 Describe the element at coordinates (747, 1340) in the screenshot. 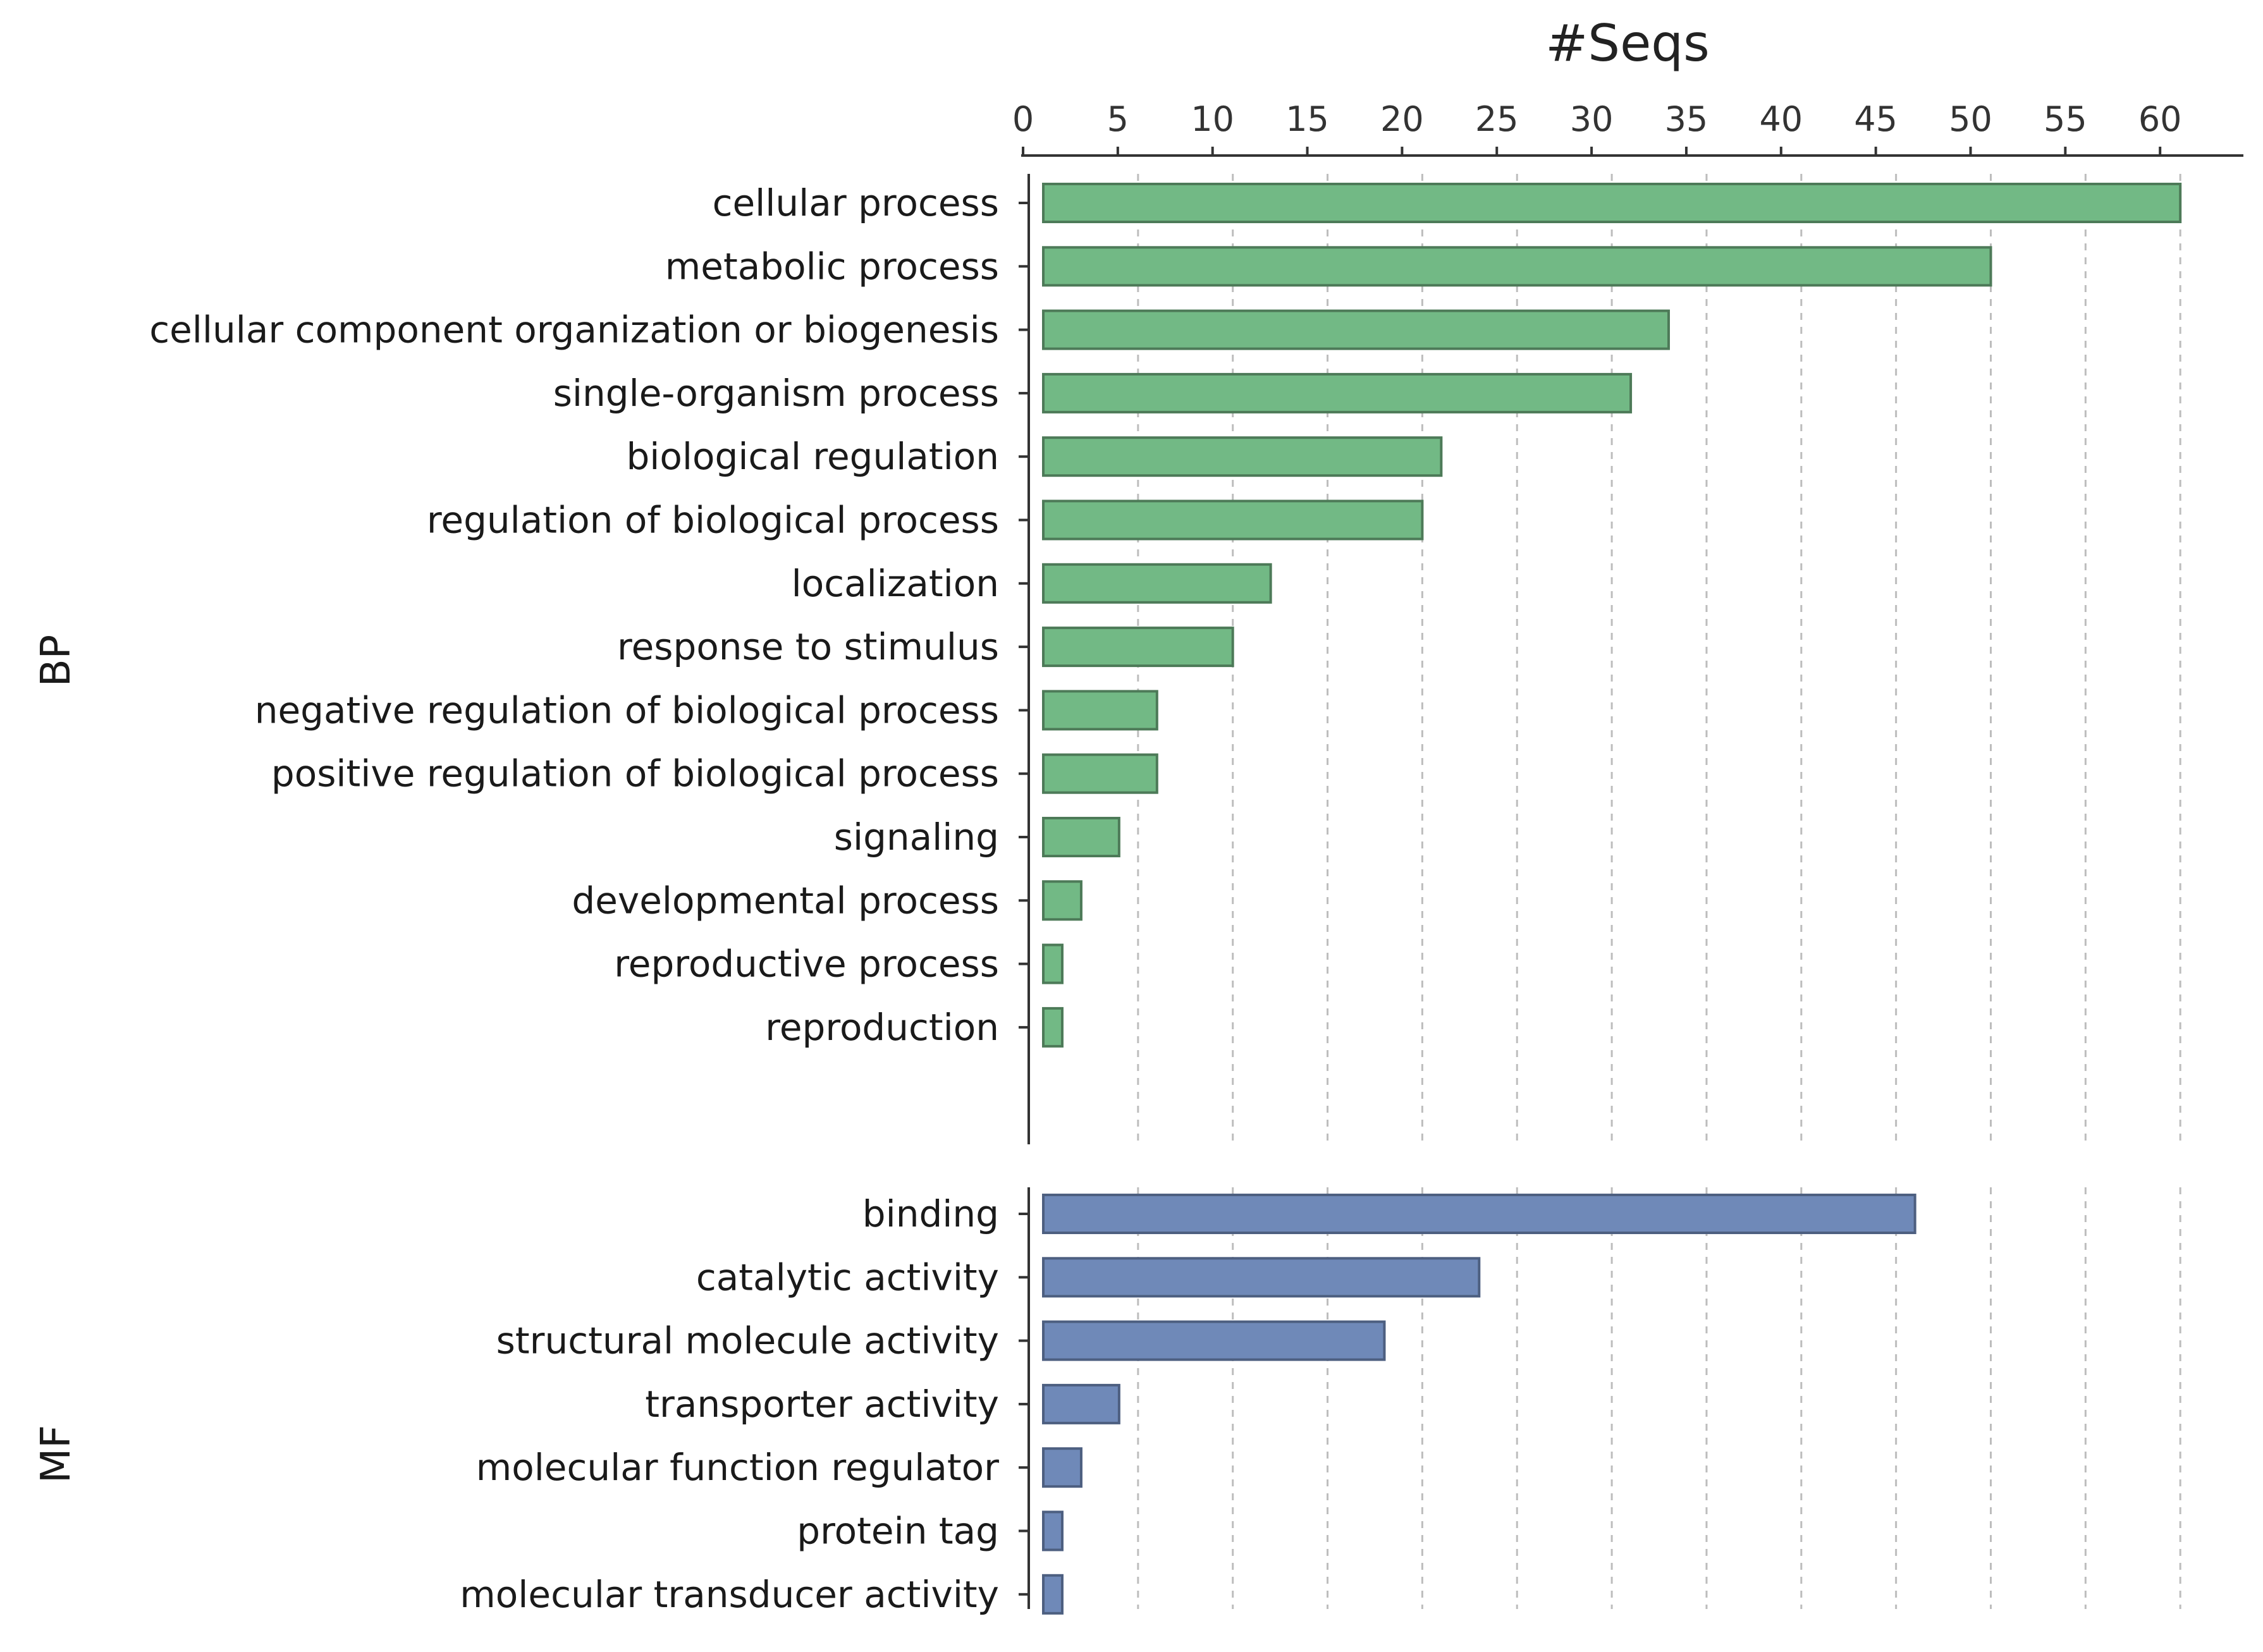

I see `category-label: structural molecule activity` at that location.